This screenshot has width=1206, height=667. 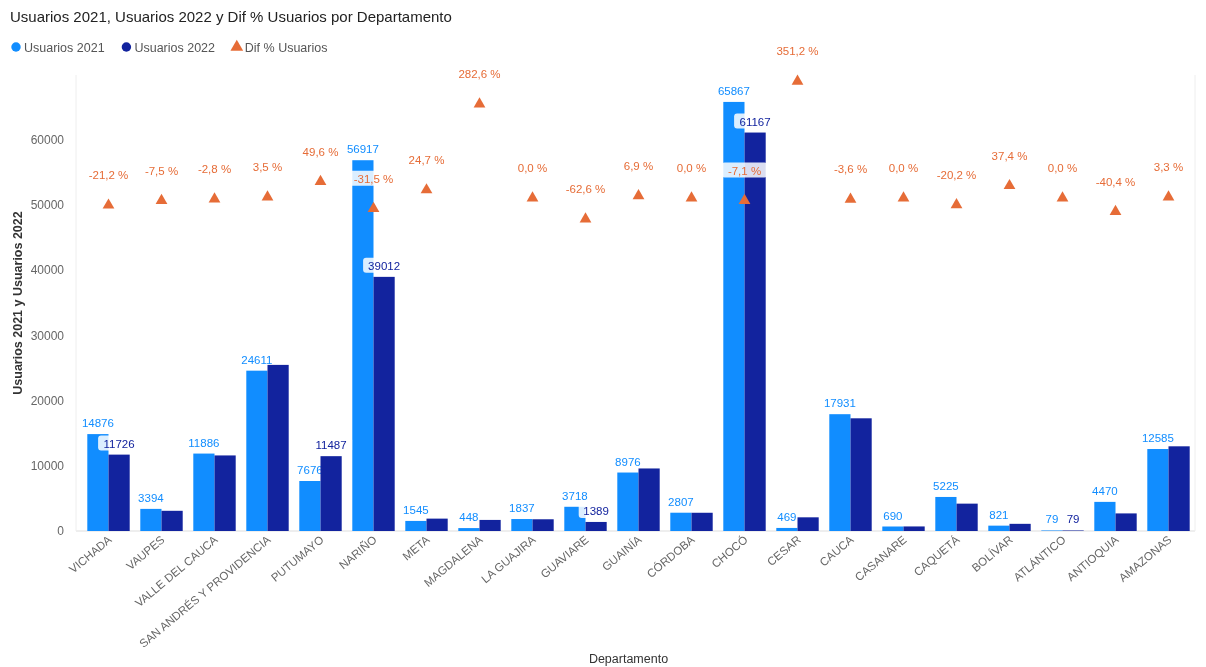 I want to click on data-label: 24,7 %, so click(x=426, y=159).